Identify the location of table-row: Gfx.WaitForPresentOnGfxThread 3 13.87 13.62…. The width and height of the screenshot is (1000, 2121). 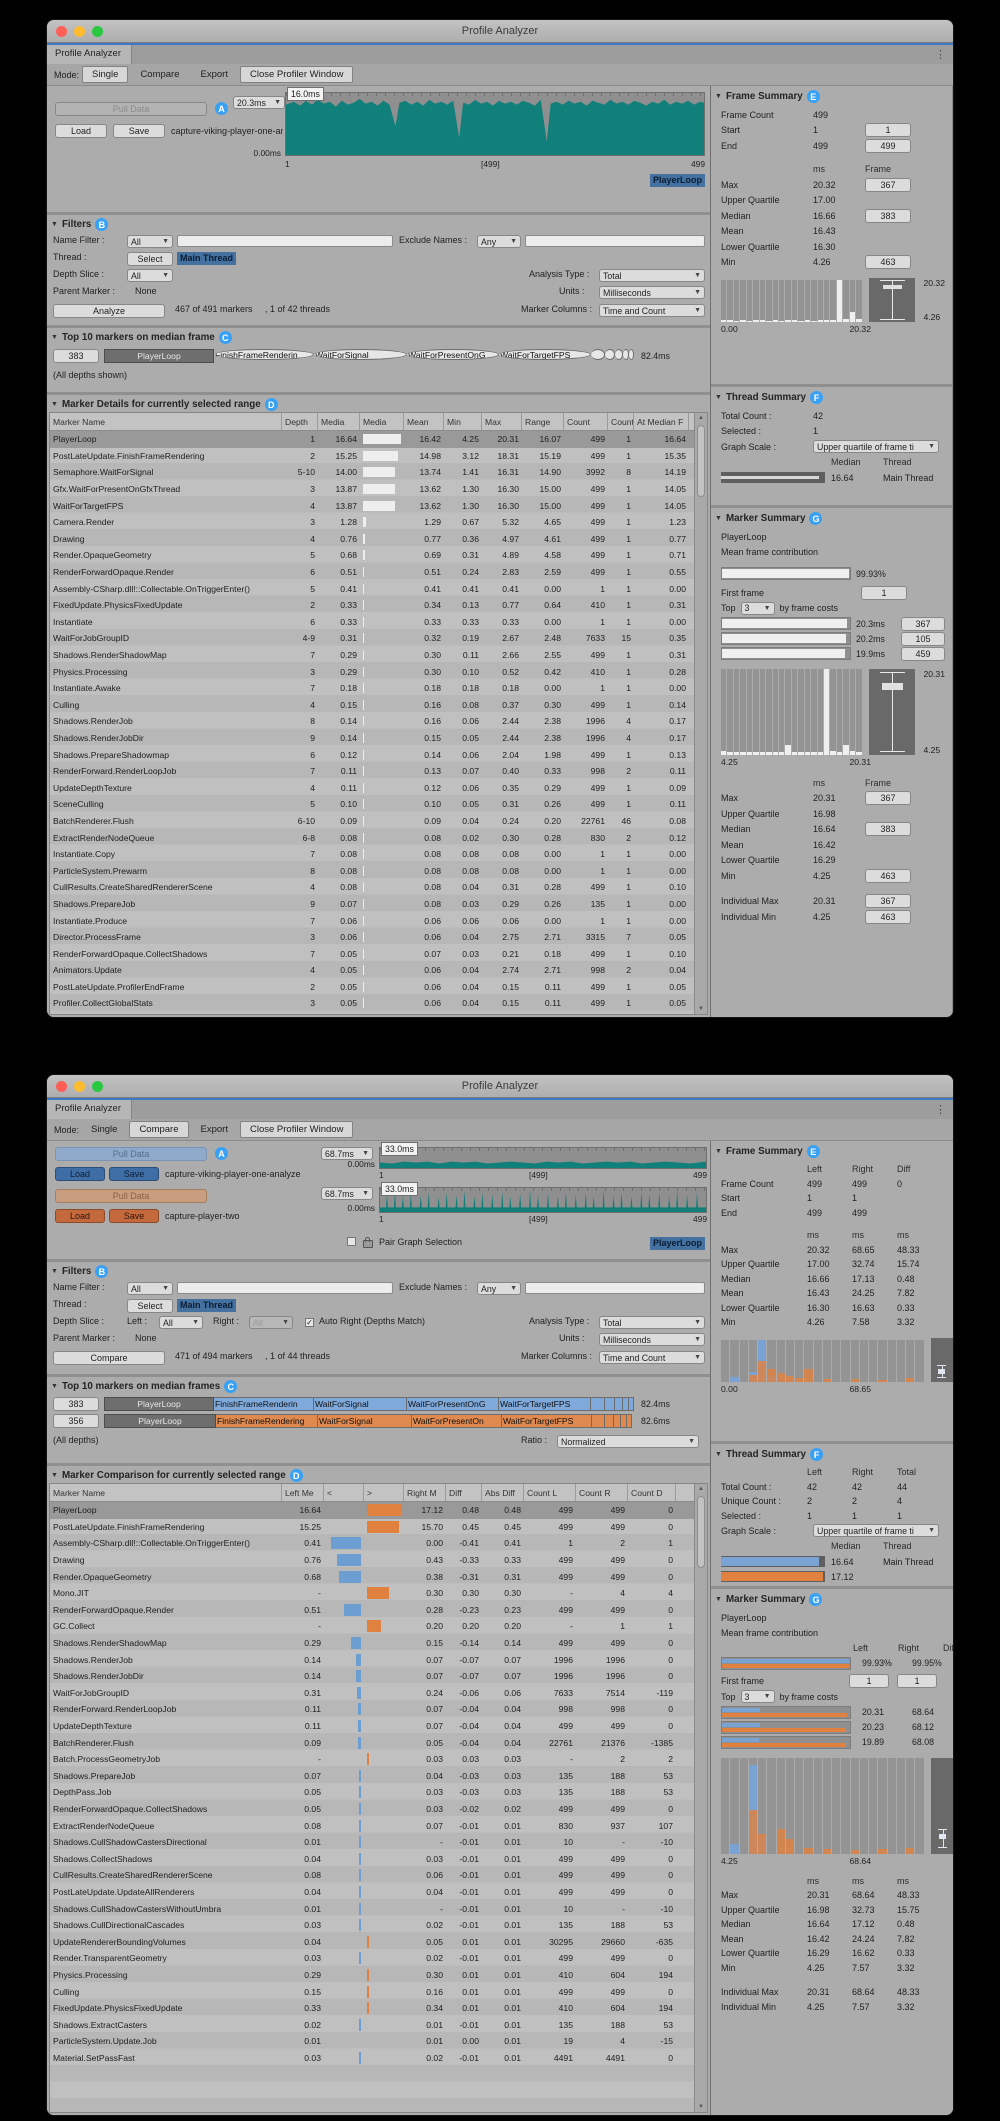
(369, 489).